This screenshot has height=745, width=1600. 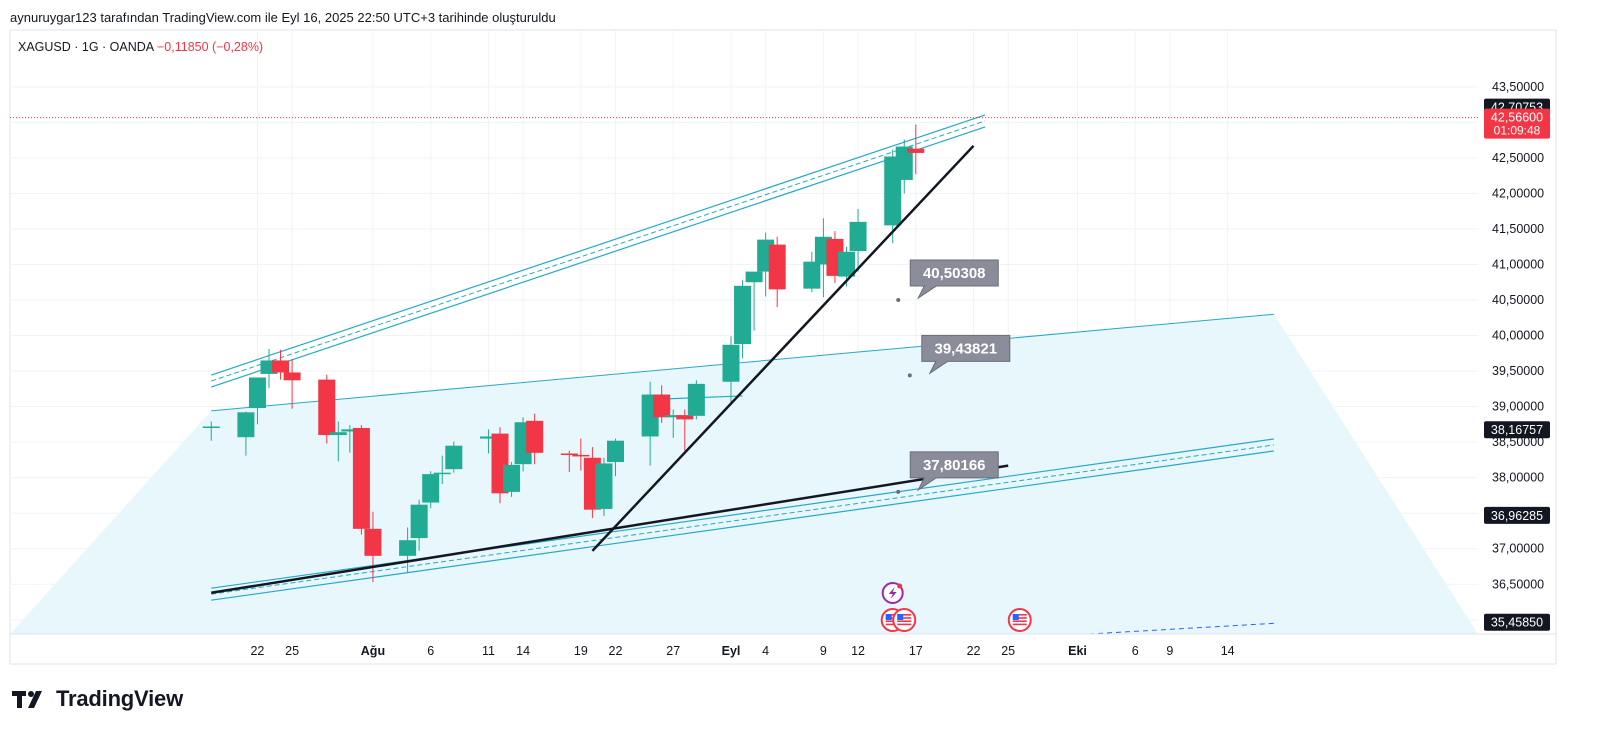 I want to click on callout-label: 39,43821, so click(x=966, y=348).